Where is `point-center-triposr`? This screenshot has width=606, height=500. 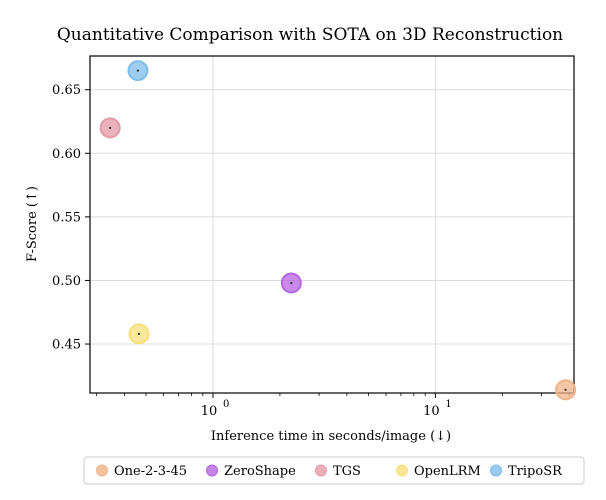 point-center-triposr is located at coordinates (138, 70).